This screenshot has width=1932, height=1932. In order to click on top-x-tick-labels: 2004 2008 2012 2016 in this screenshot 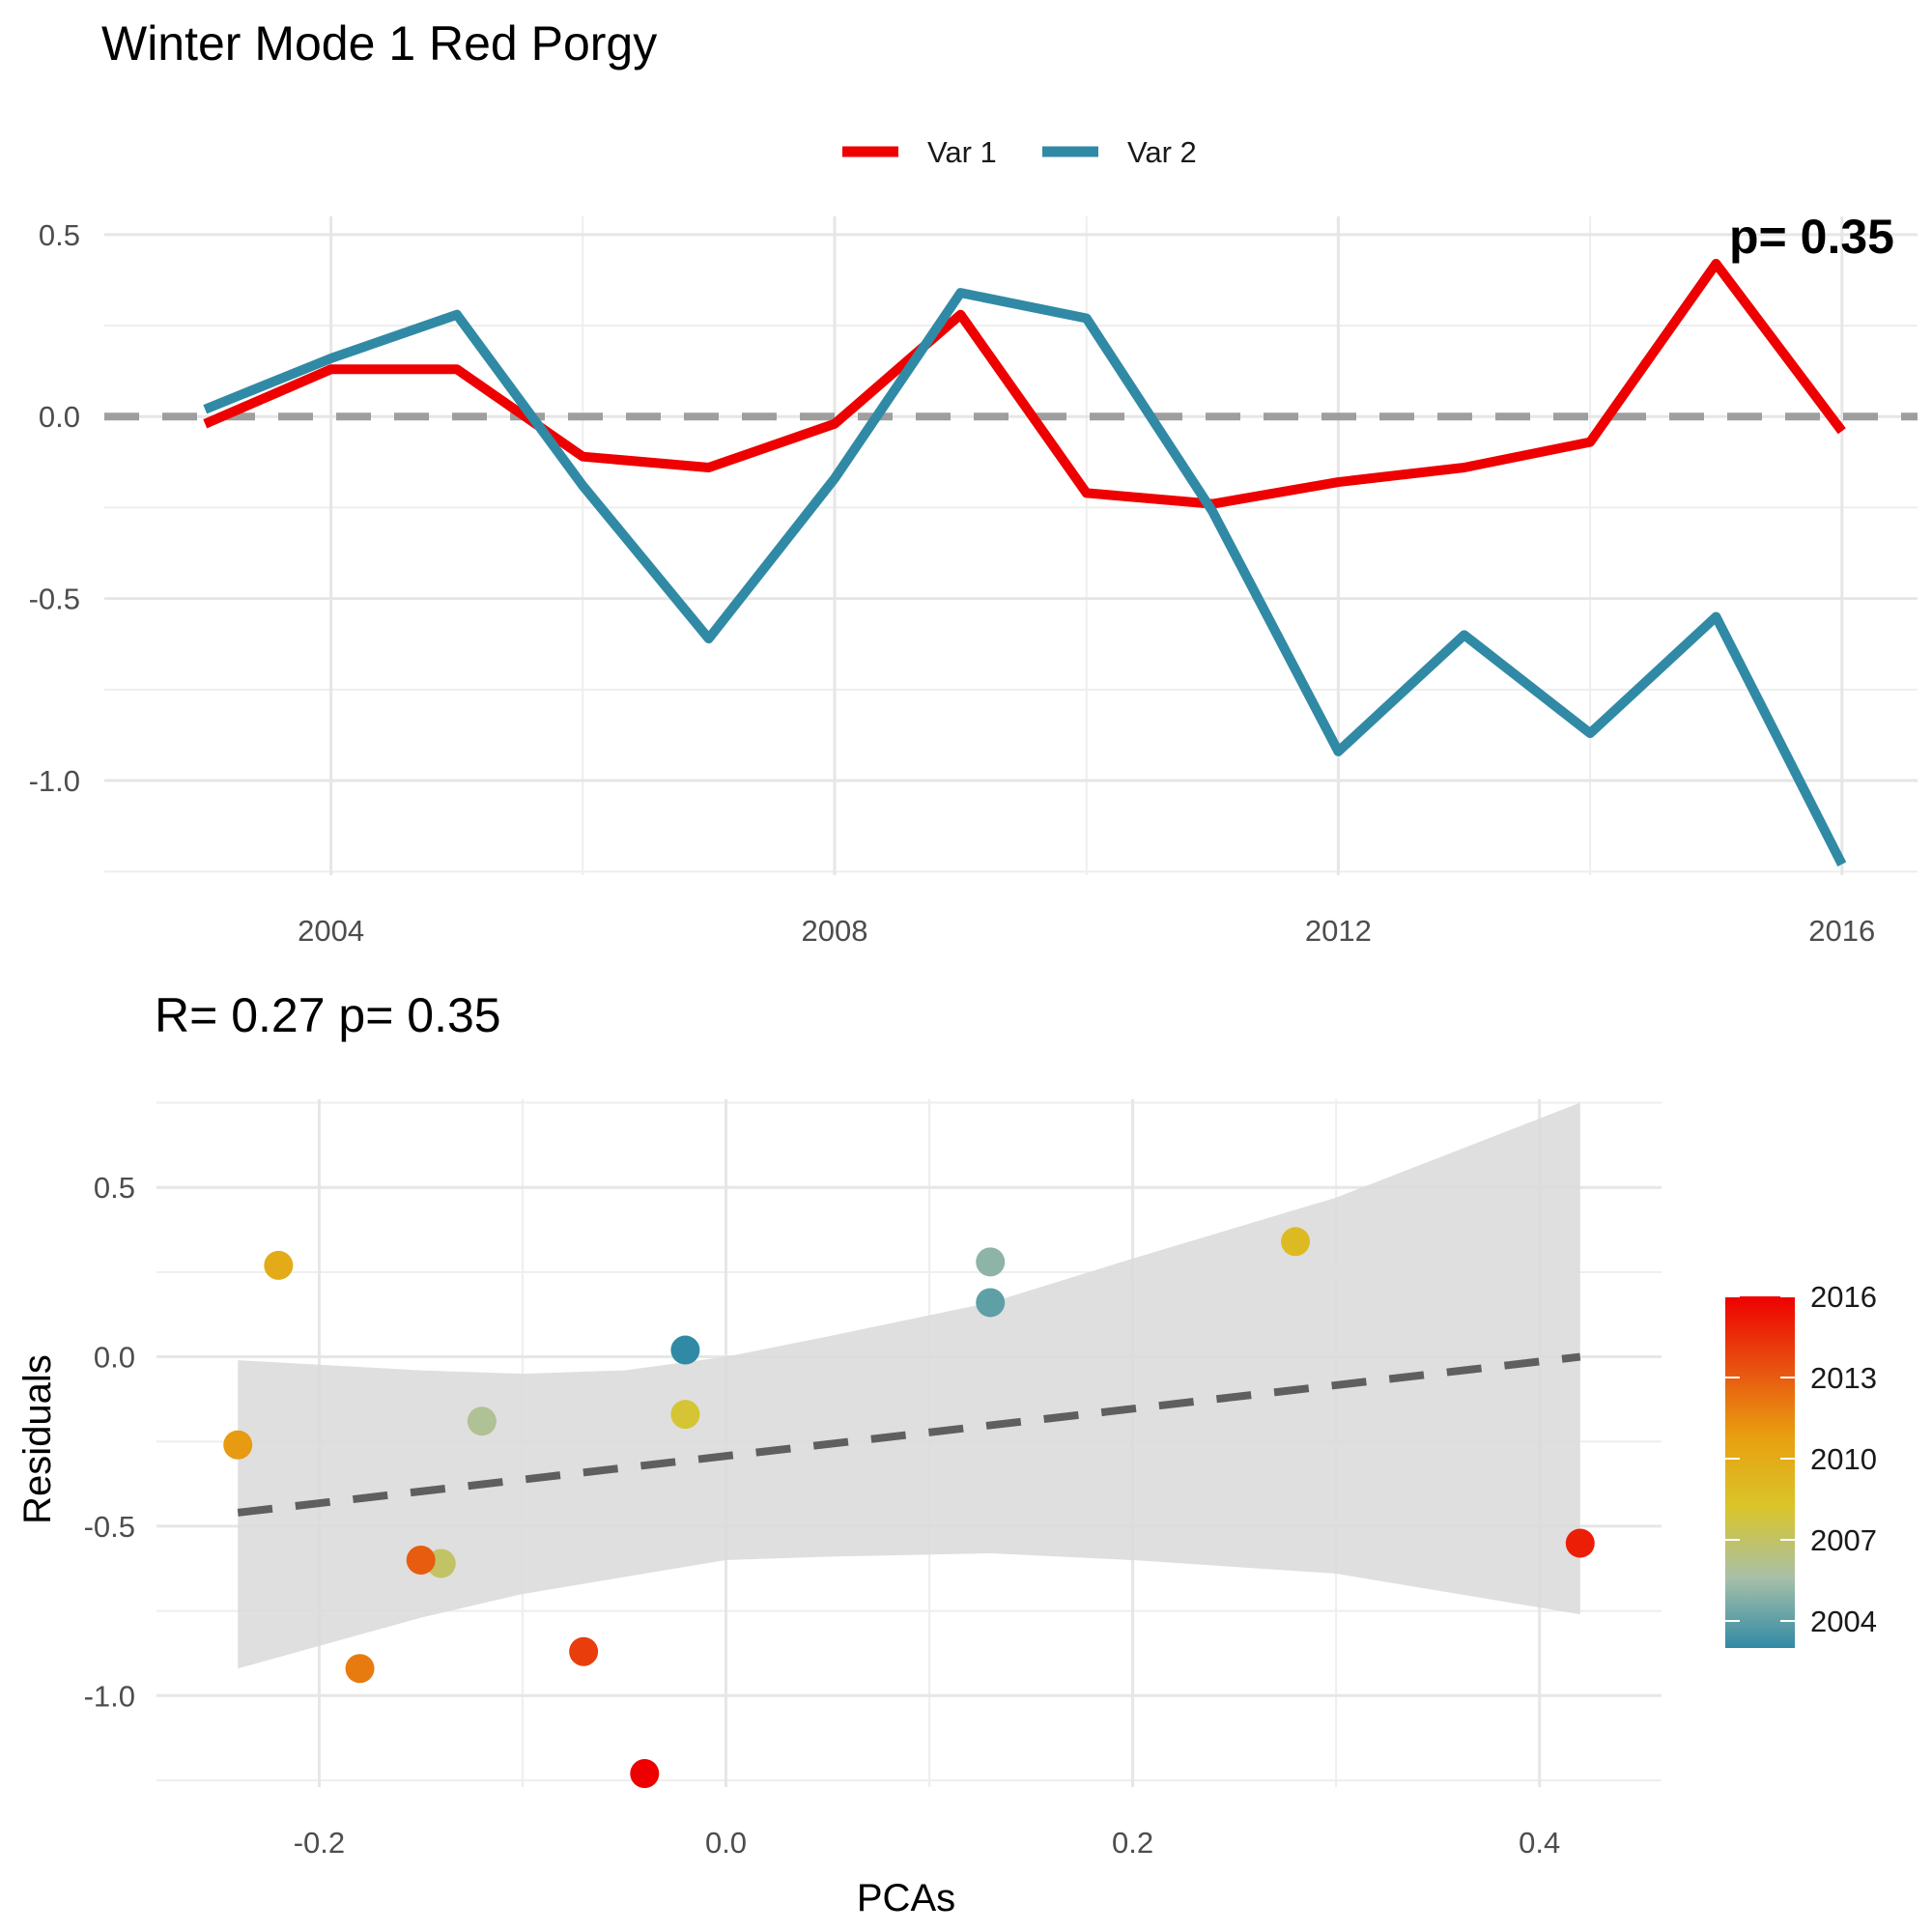, I will do `click(1086, 931)`.